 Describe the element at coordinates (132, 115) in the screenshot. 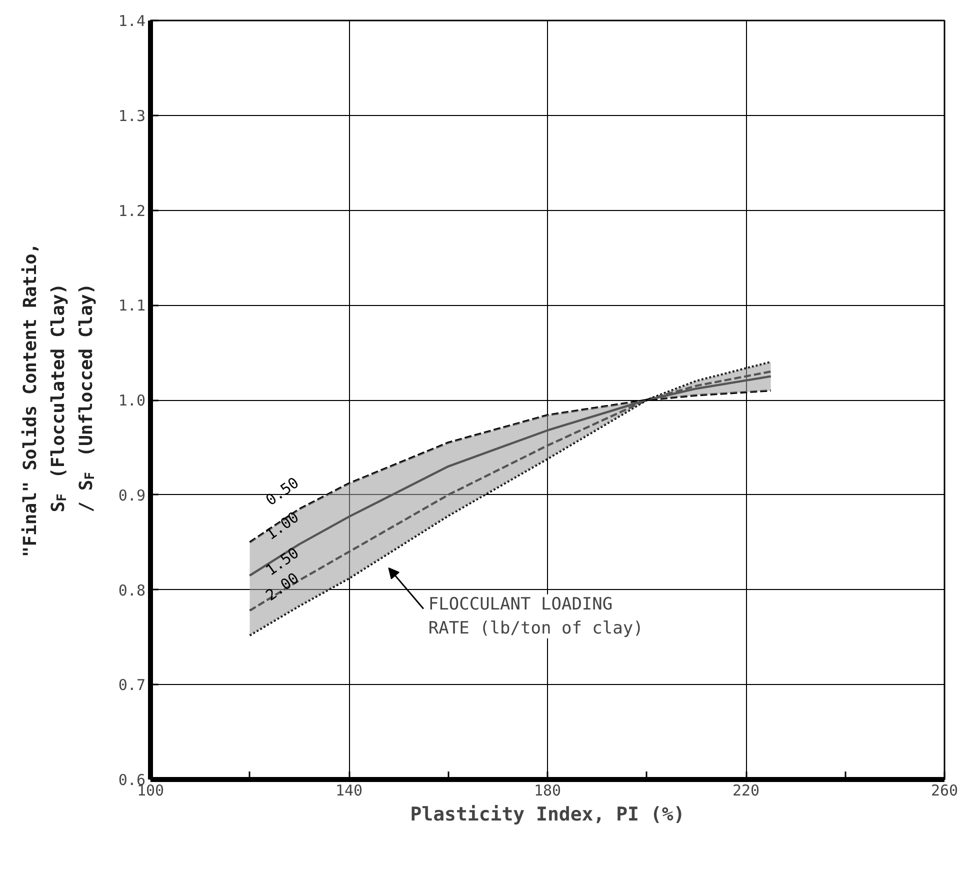

I see `y-tick-label: 1.3` at that location.